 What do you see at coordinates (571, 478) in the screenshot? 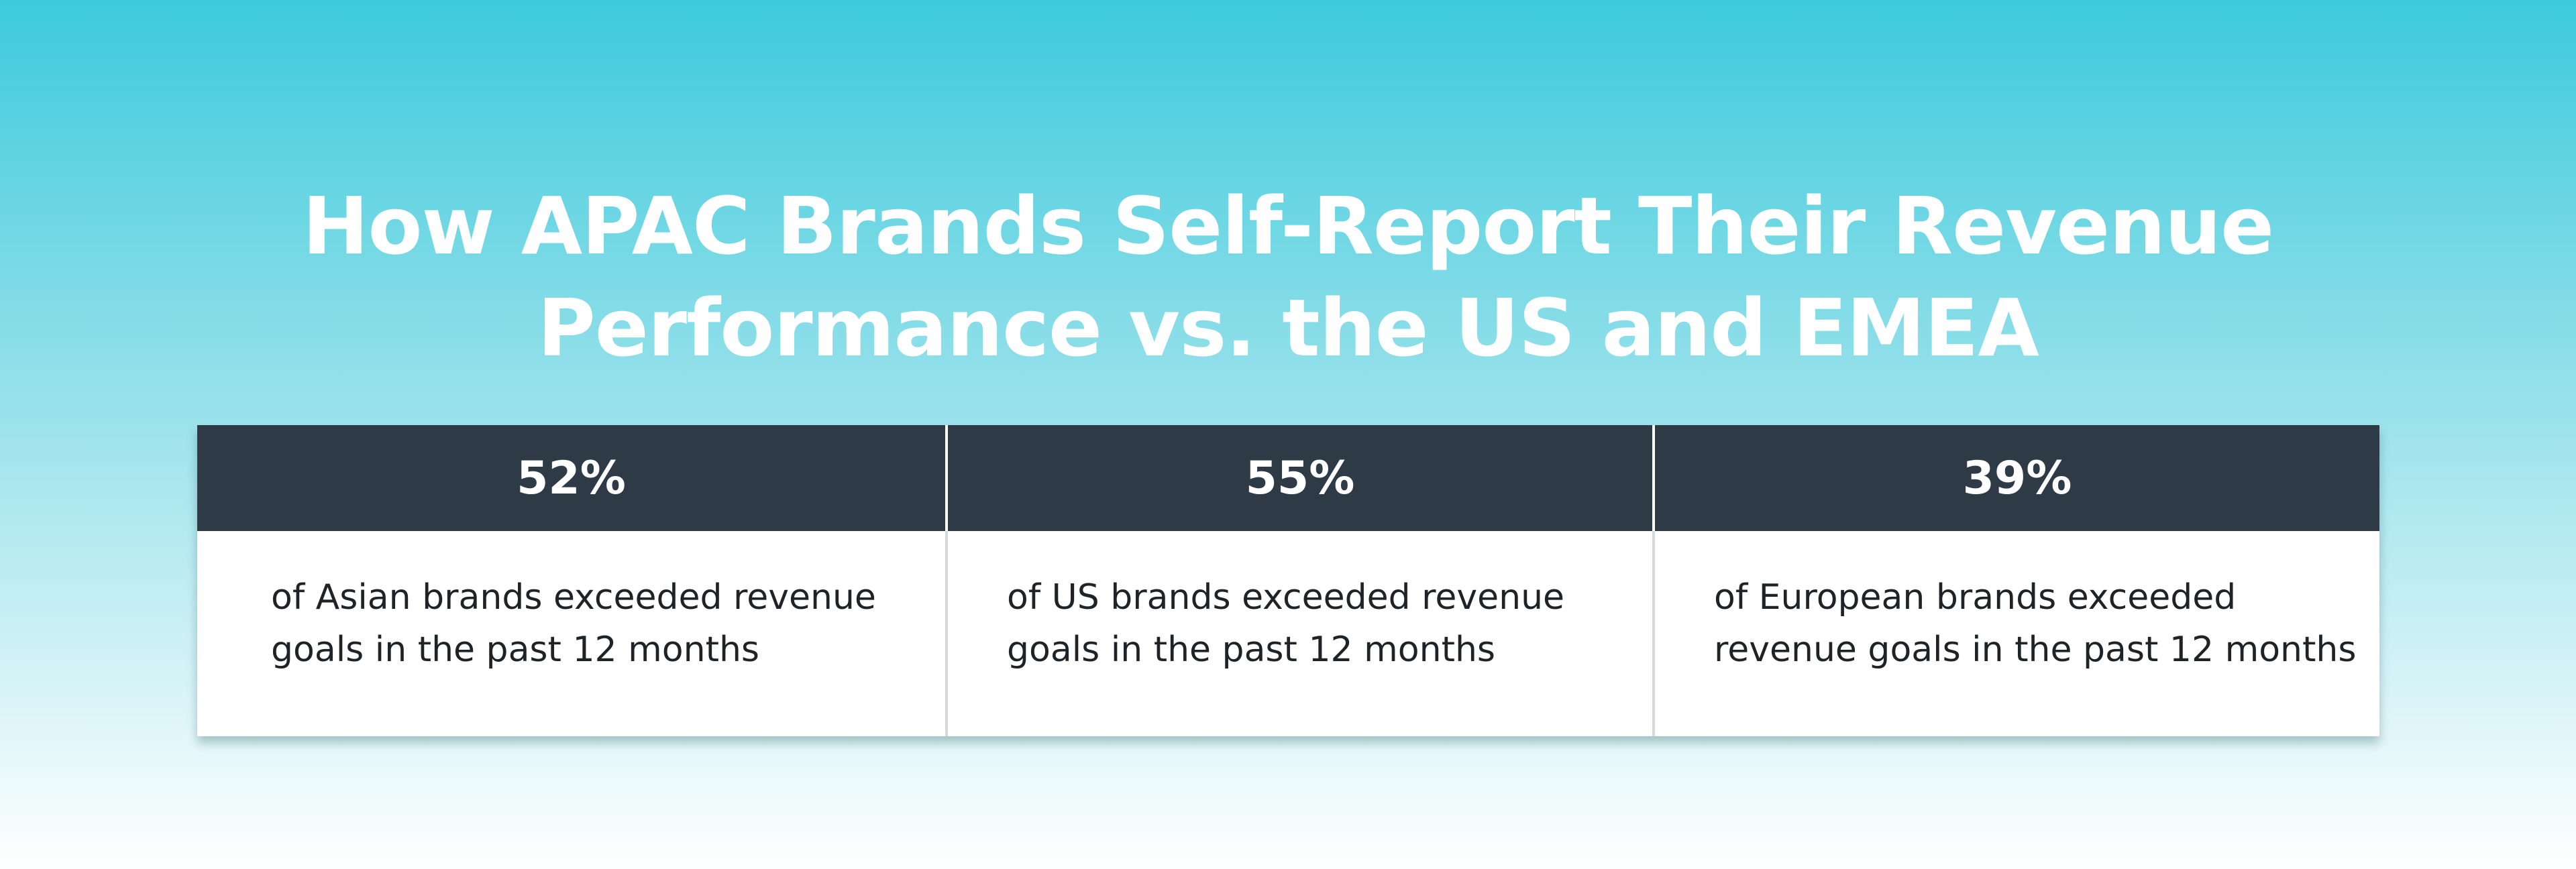
I see `stat-value-asia: 52%` at bounding box center [571, 478].